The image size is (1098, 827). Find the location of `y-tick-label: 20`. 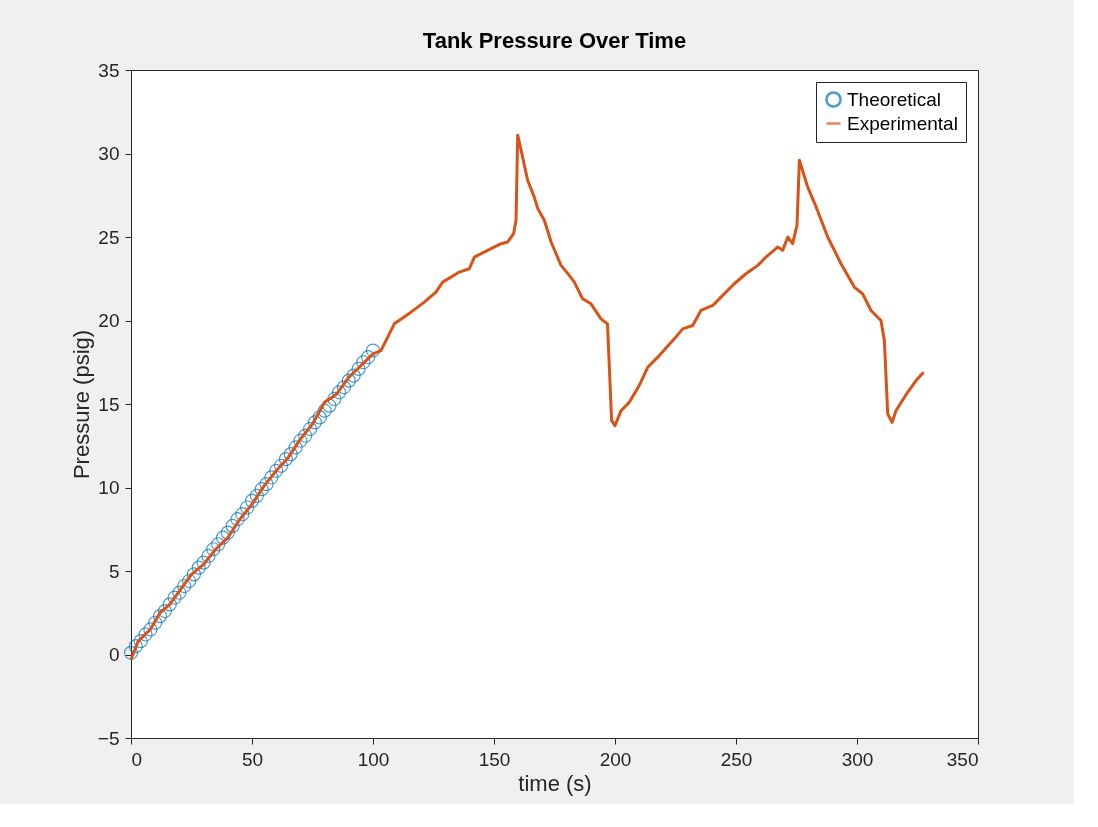

y-tick-label: 20 is located at coordinates (109, 320).